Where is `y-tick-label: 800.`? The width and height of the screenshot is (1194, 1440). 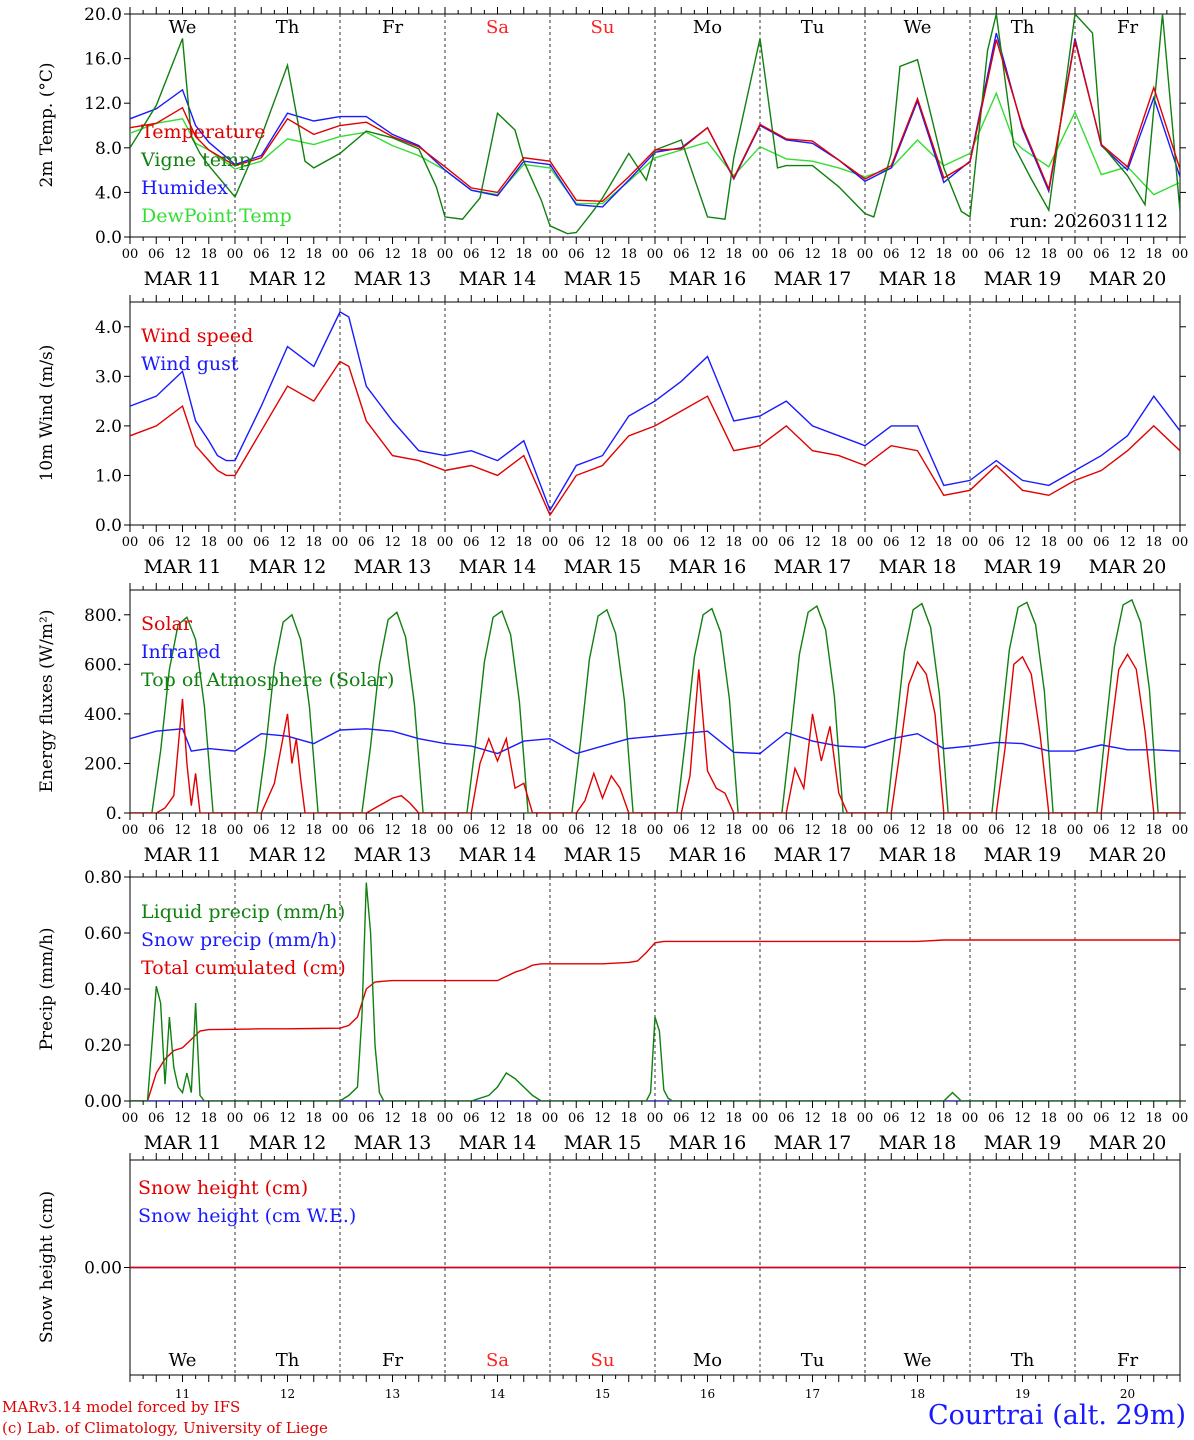 y-tick-label: 800. is located at coordinates (103, 616).